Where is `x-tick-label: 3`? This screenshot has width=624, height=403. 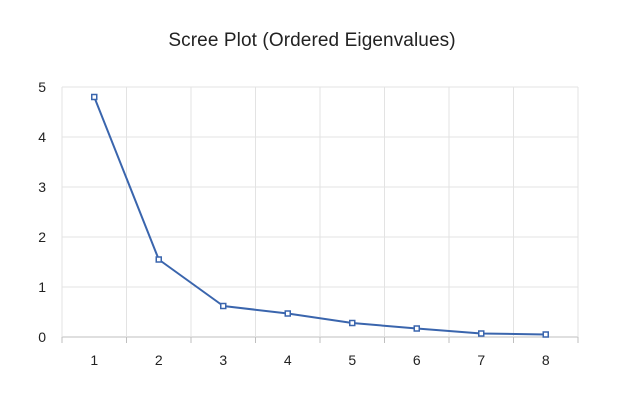 x-tick-label: 3 is located at coordinates (223, 360).